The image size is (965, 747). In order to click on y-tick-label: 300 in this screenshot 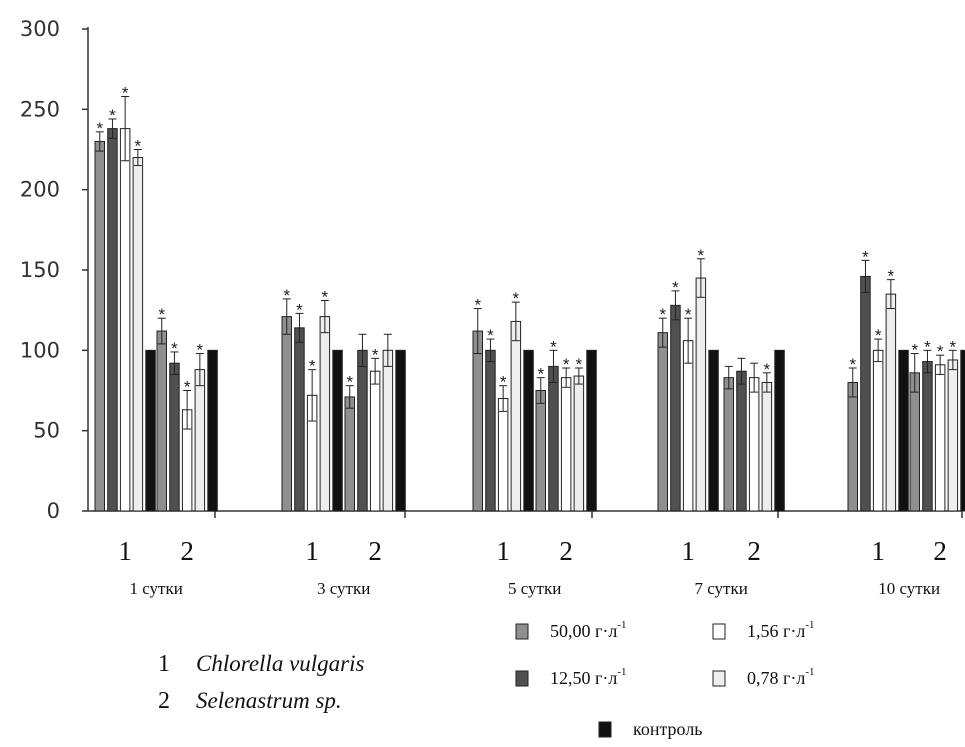, I will do `click(40, 29)`.